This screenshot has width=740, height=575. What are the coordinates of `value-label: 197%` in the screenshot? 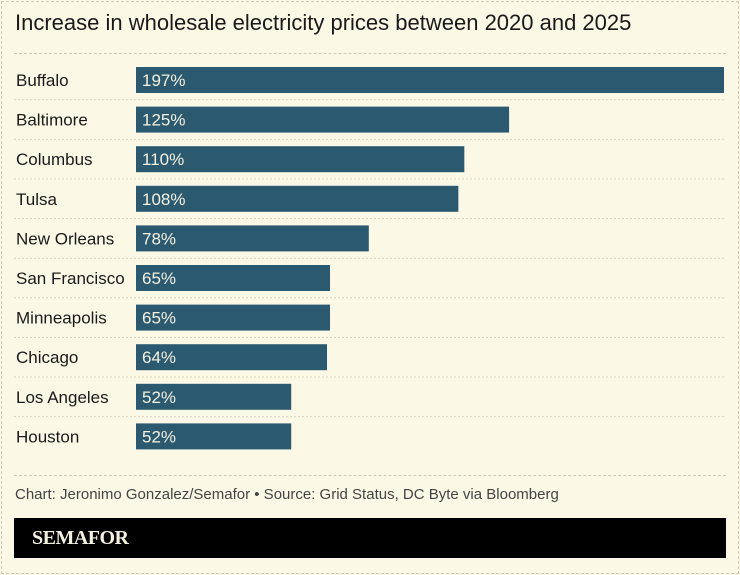 It's located at (163, 80).